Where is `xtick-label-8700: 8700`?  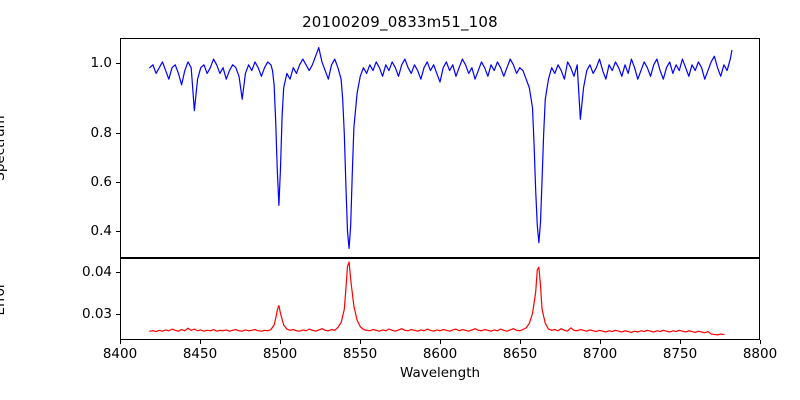
xtick-label-8700: 8700 is located at coordinates (600, 354).